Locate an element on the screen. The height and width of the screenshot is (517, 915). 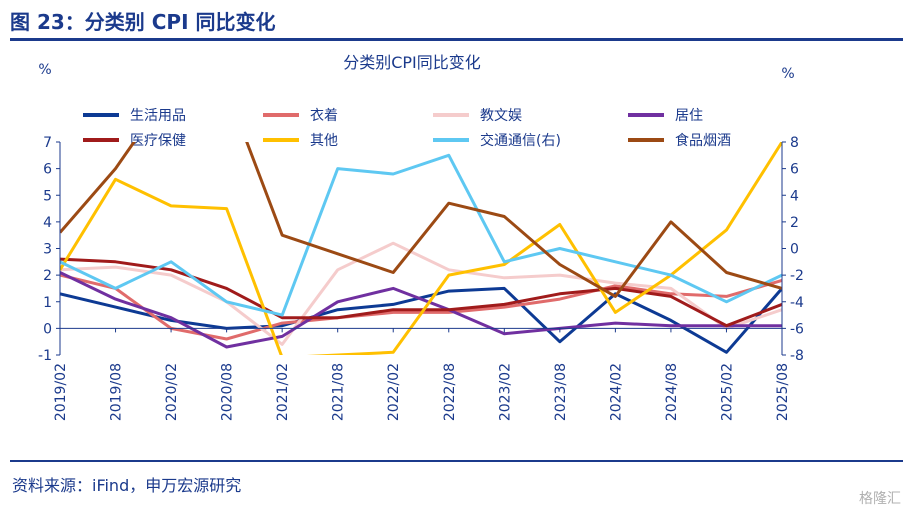
x-tick-label: 2025/08 is located at coordinates (783, 392).